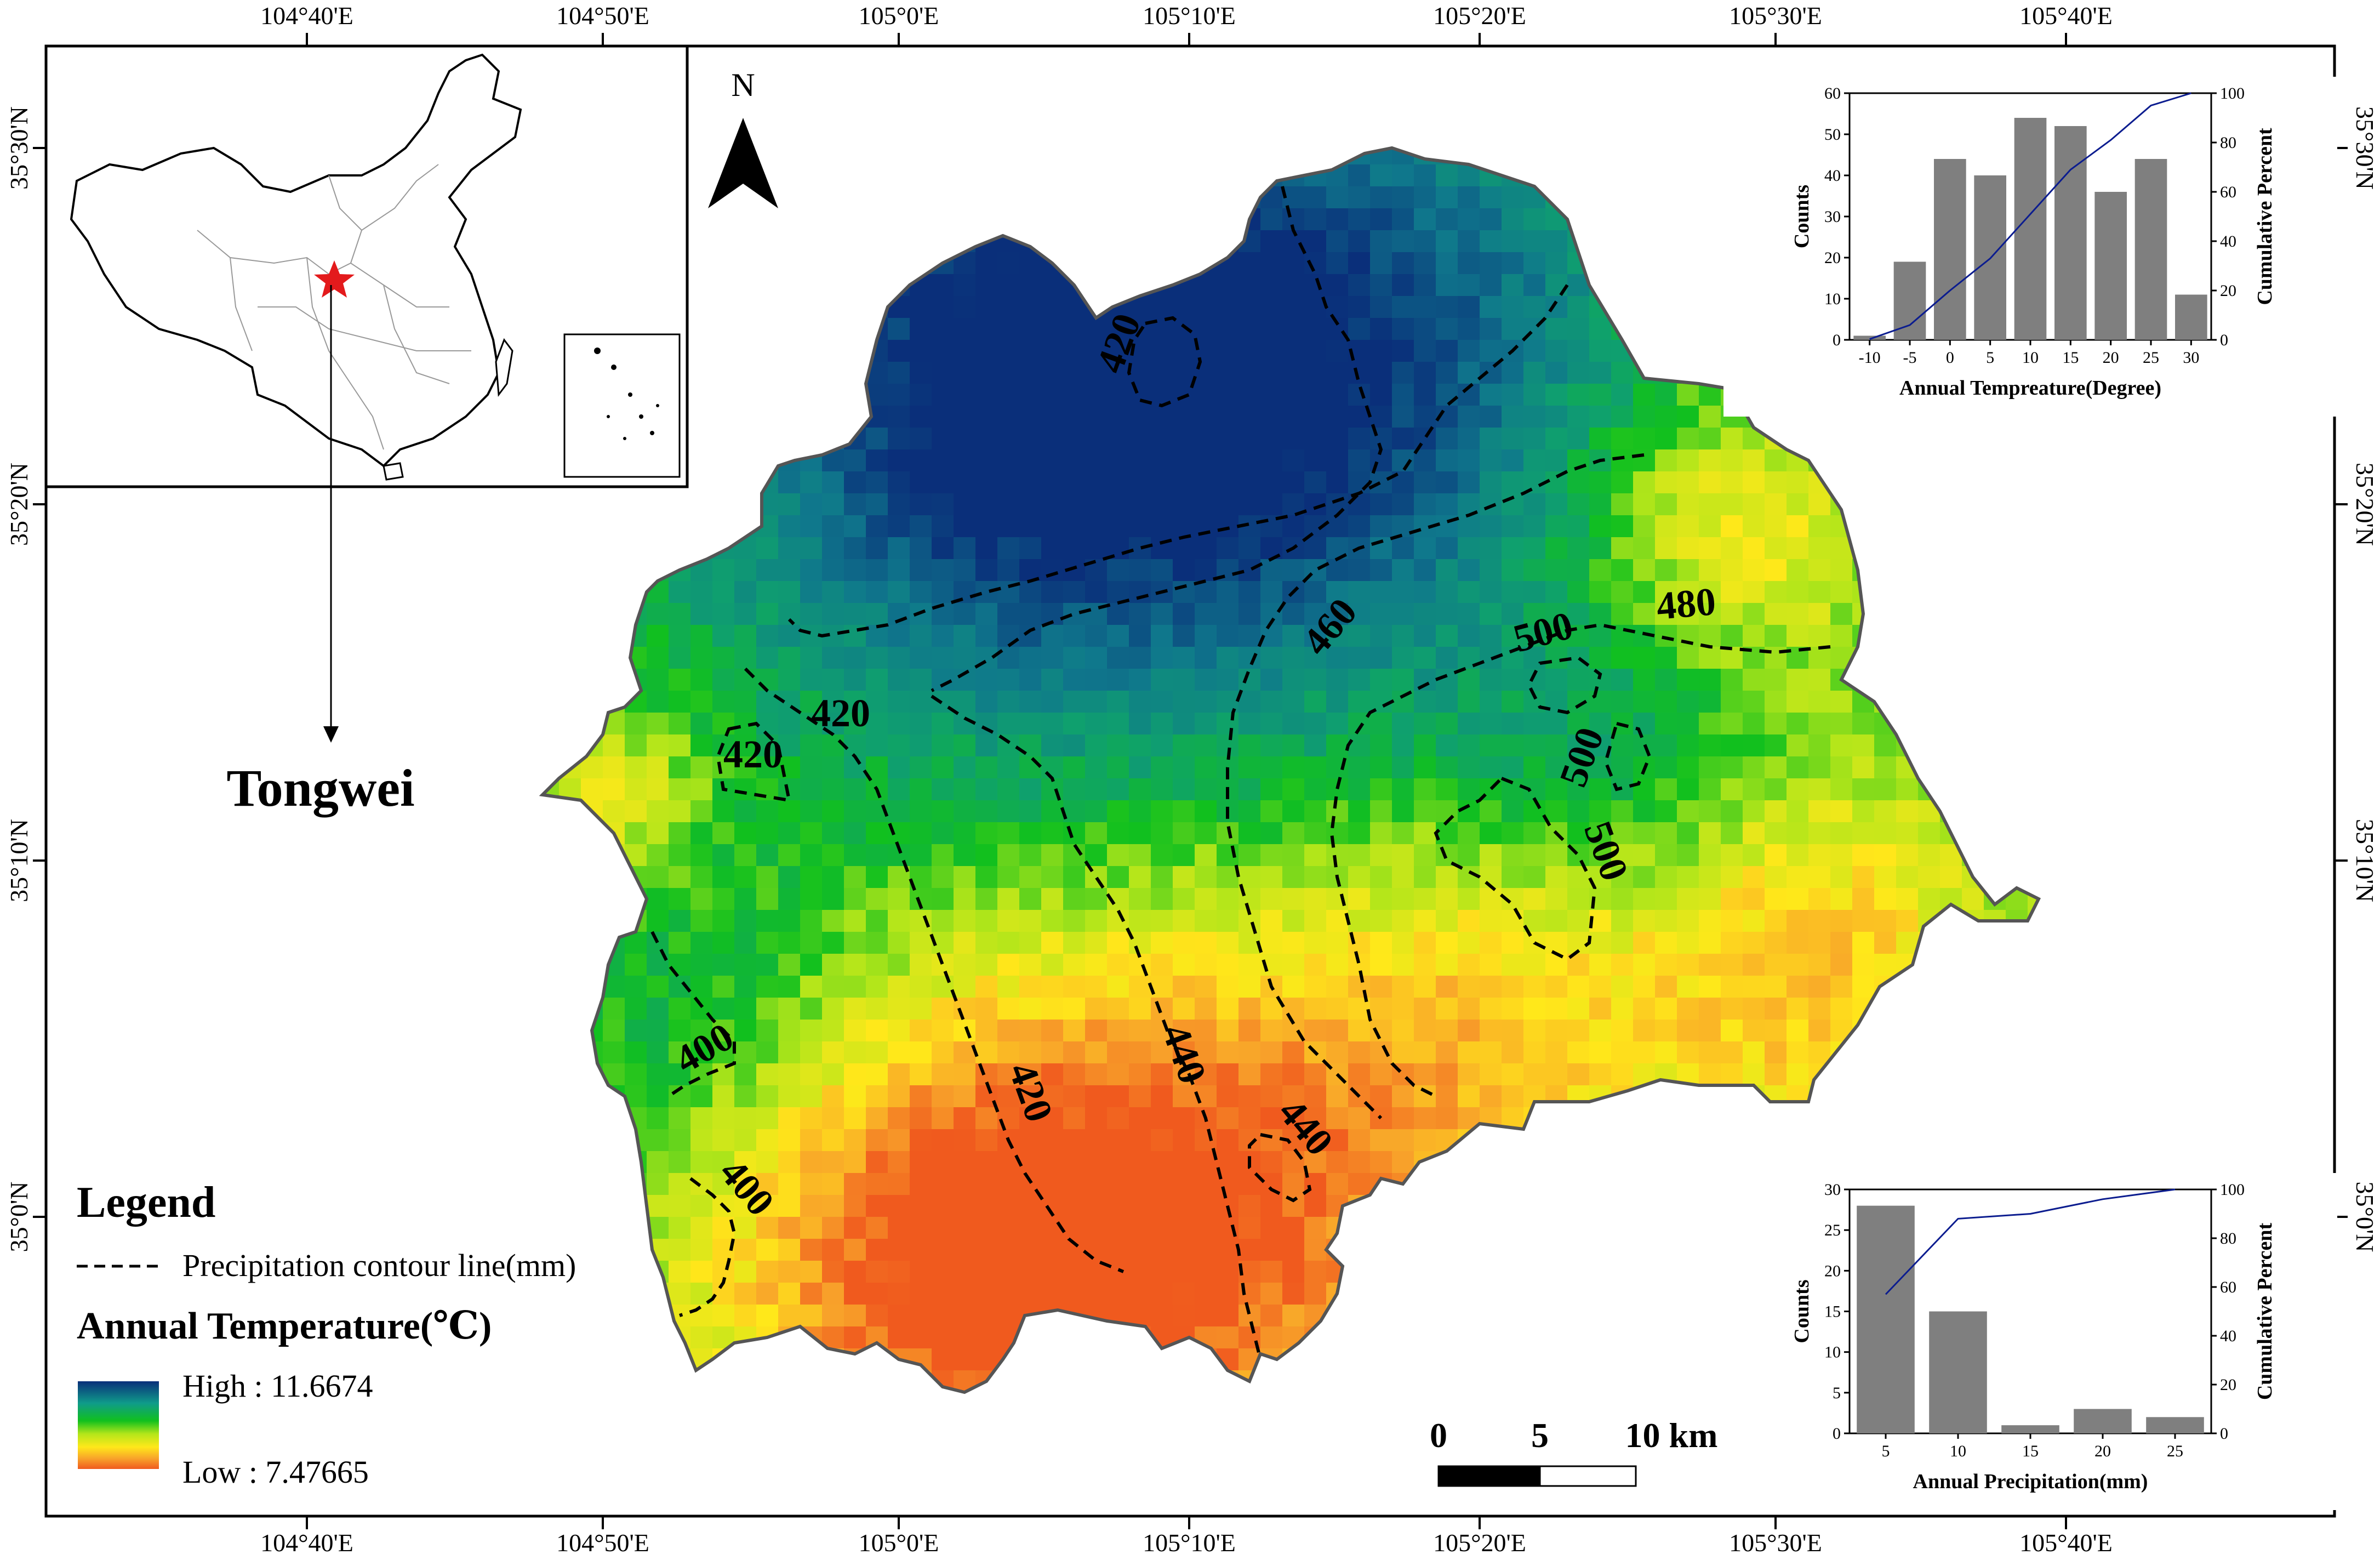 This screenshot has width=2380, height=1566. Describe the element at coordinates (1950, 358) in the screenshot. I see `x-tick-label: 0` at that location.